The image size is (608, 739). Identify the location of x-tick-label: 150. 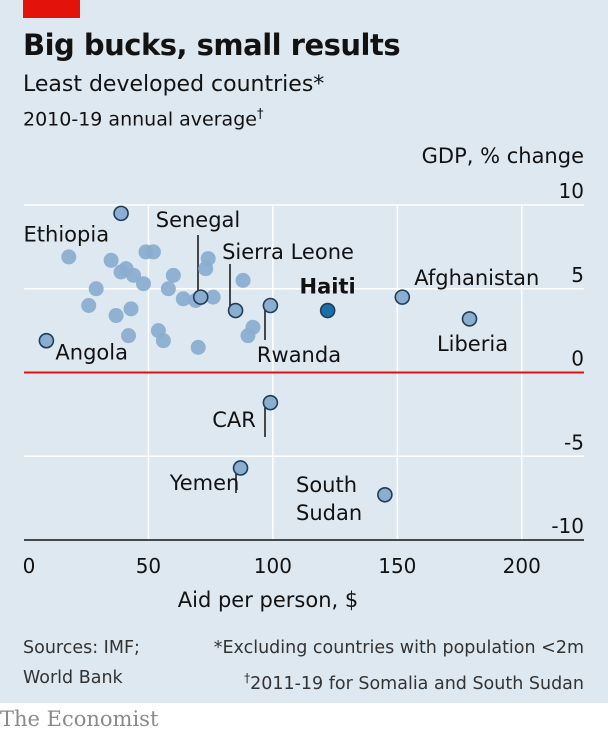
(397, 566).